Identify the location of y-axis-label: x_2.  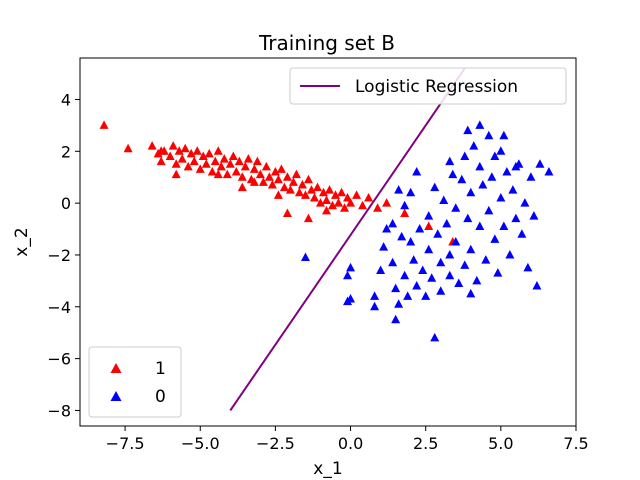
(22, 241).